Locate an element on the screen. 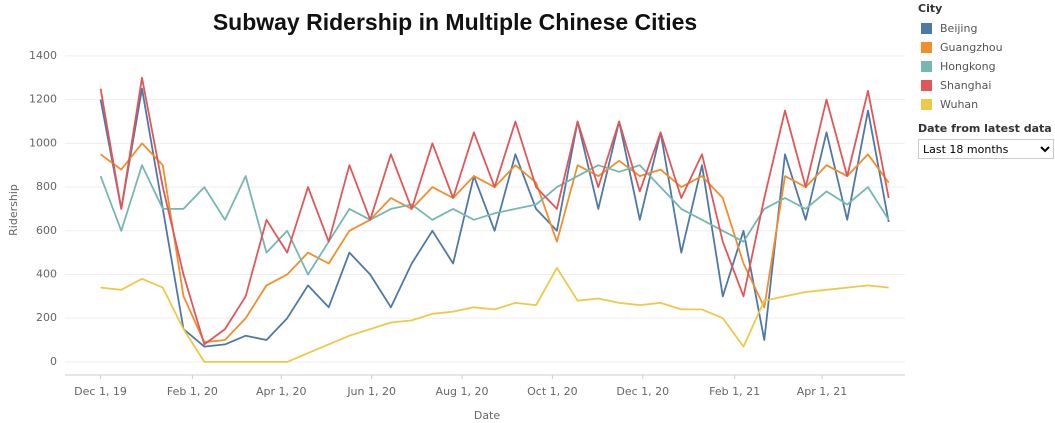 Image resolution: width=1055 pixels, height=423 pixels. x-tick-label: Aug 1, 20 is located at coordinates (462, 391).